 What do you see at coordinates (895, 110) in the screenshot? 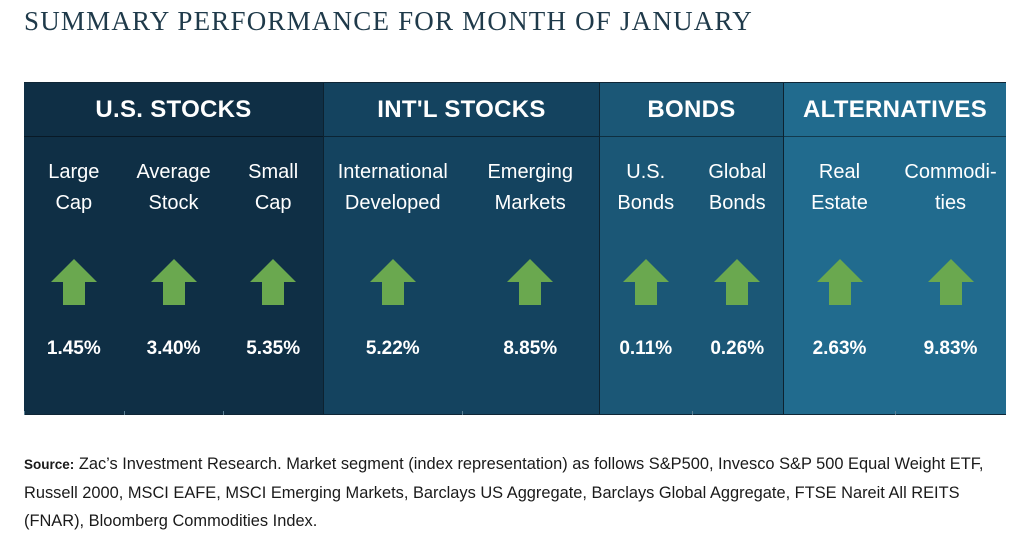
I see `group-header-alternatives: ALTERNATIVES` at bounding box center [895, 110].